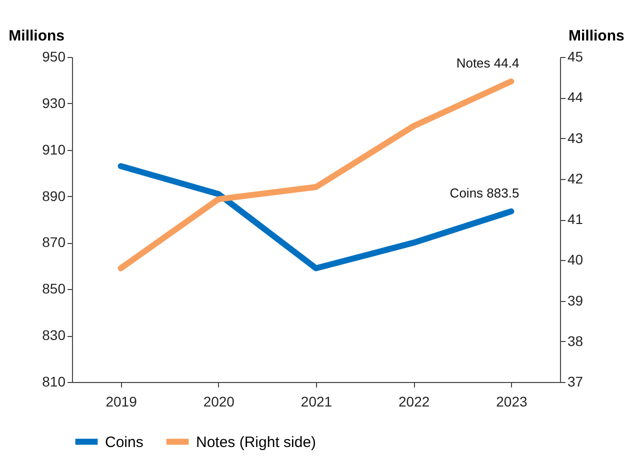  Describe the element at coordinates (124, 442) in the screenshot. I see `legend-label: Coins` at that location.